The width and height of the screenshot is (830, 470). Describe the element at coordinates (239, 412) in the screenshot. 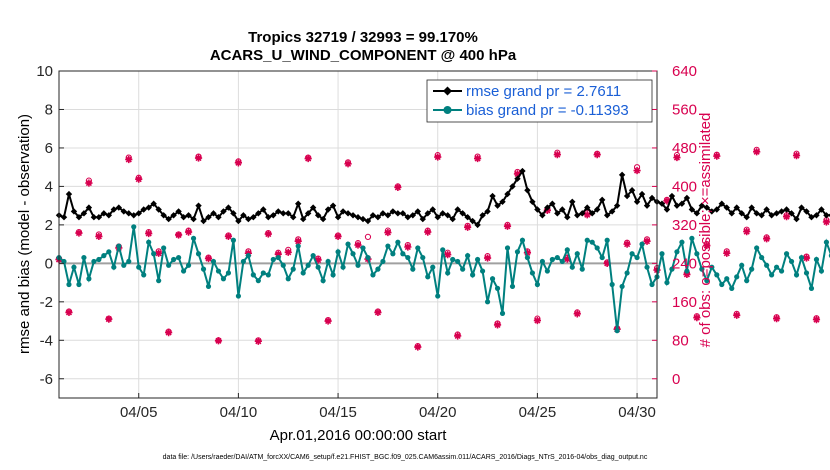

I see `x-tick-label: 04/10` at that location.